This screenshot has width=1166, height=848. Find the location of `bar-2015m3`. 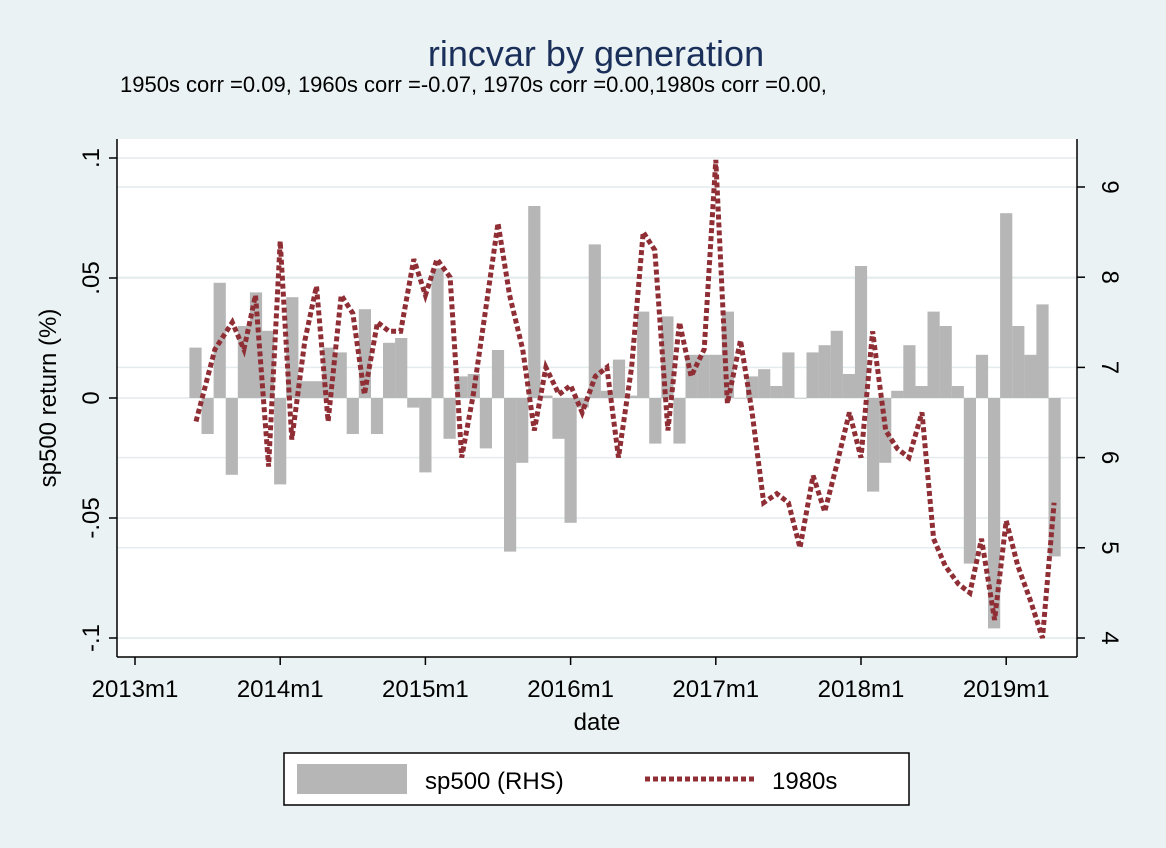

bar-2015m3 is located at coordinates (449, 418).